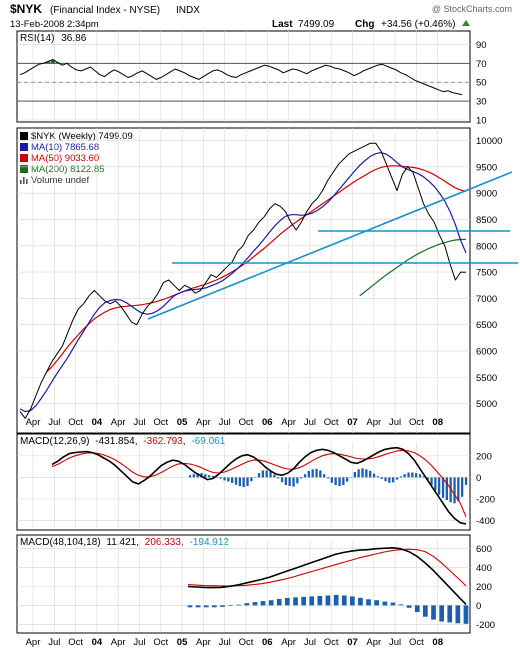  Describe the element at coordinates (486, 378) in the screenshot. I see `price-tick-label: 5500` at that location.